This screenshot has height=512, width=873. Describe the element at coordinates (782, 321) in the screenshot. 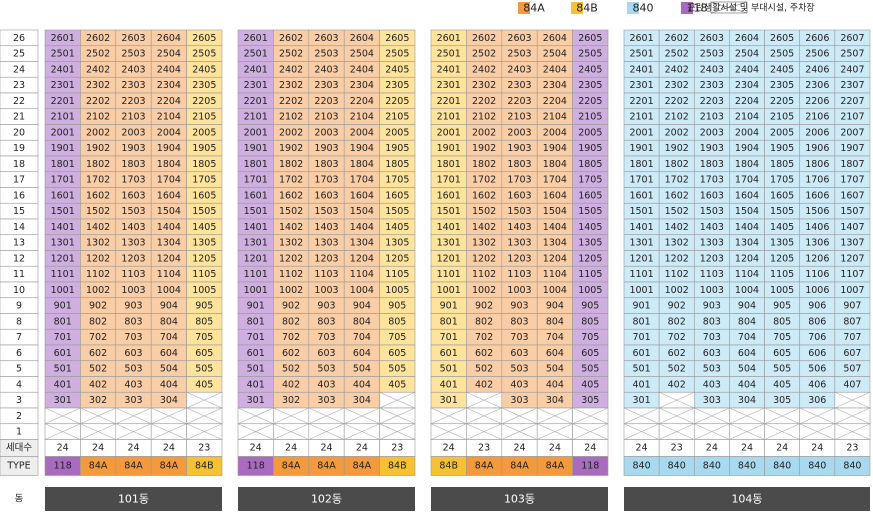

I see `unit-number: 805` at that location.